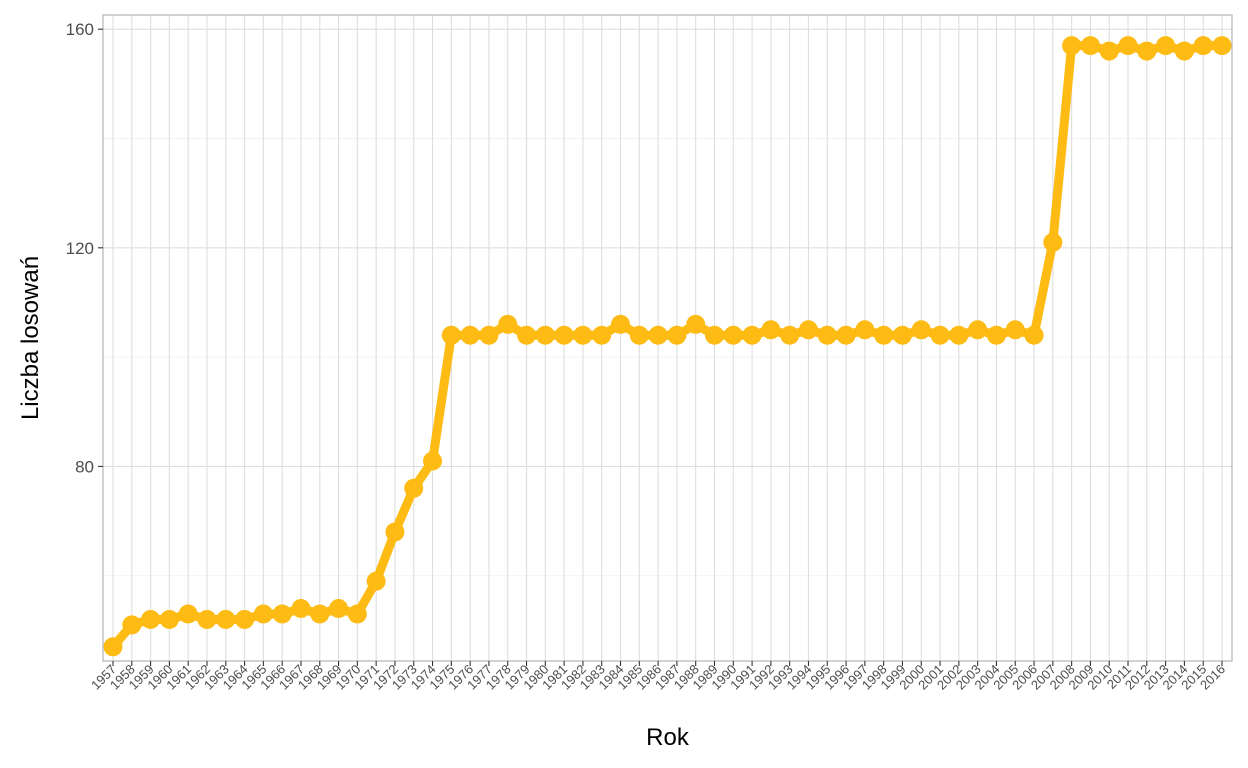 This screenshot has width=1248, height=768. Describe the element at coordinates (80, 248) in the screenshot. I see `y-tick-label: 120` at that location.